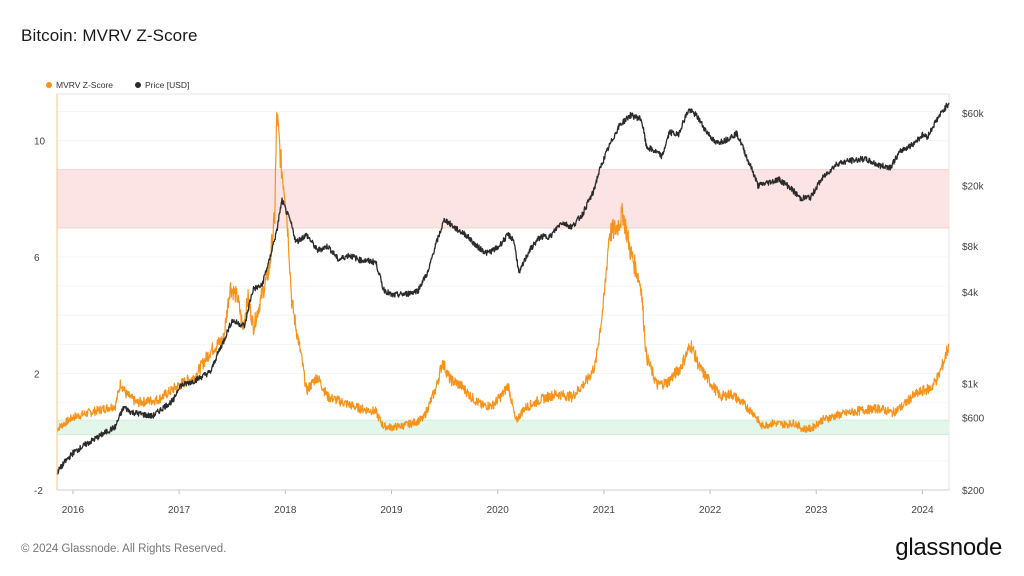  I want to click on x-tick-label: 2023, so click(816, 510).